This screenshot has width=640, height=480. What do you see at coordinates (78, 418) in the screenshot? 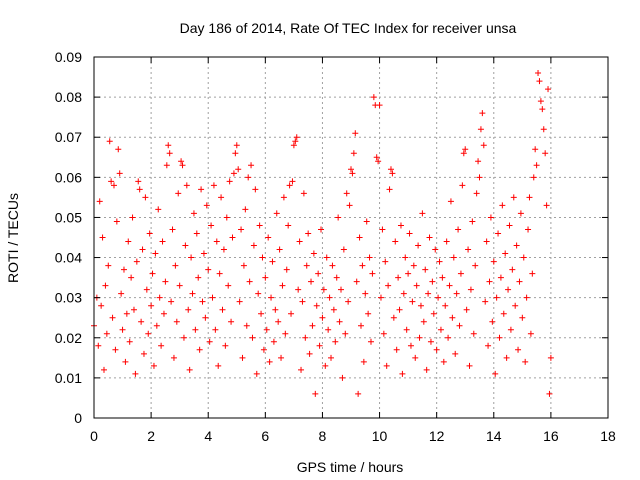
I see `y-tick-label: 0` at bounding box center [78, 418].